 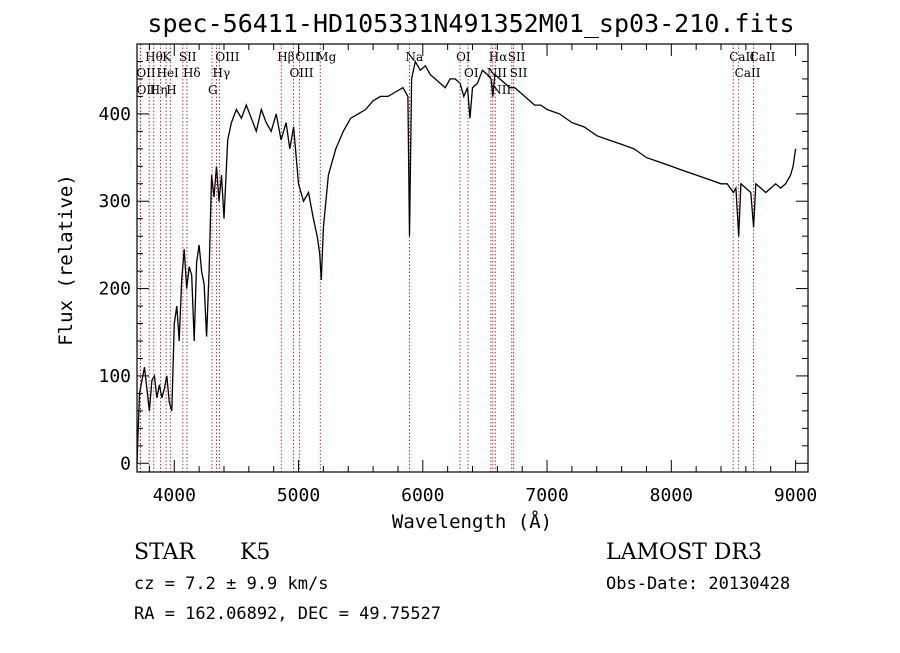 I want to click on y-tick-label: 400, so click(x=114, y=114).